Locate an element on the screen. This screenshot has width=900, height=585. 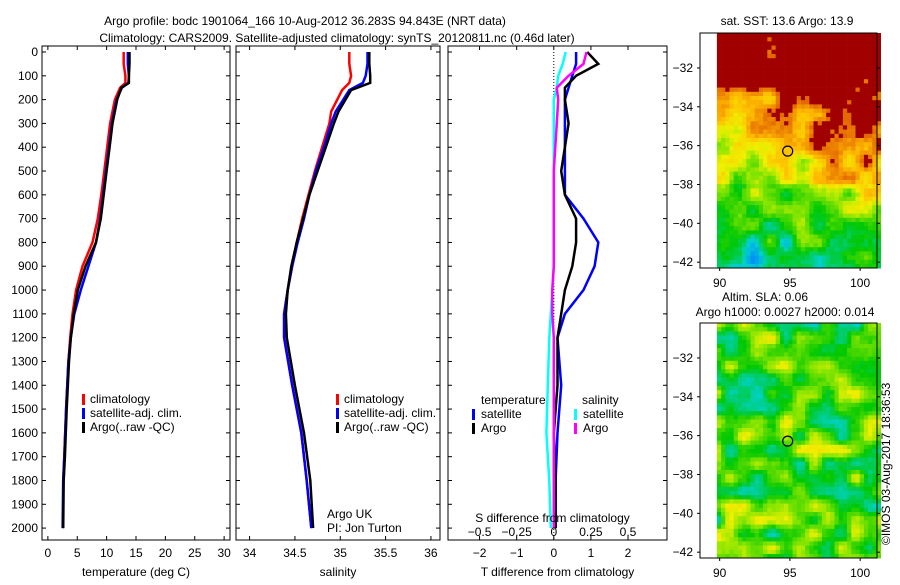
lat-tick-label: −34 is located at coordinates (683, 107).